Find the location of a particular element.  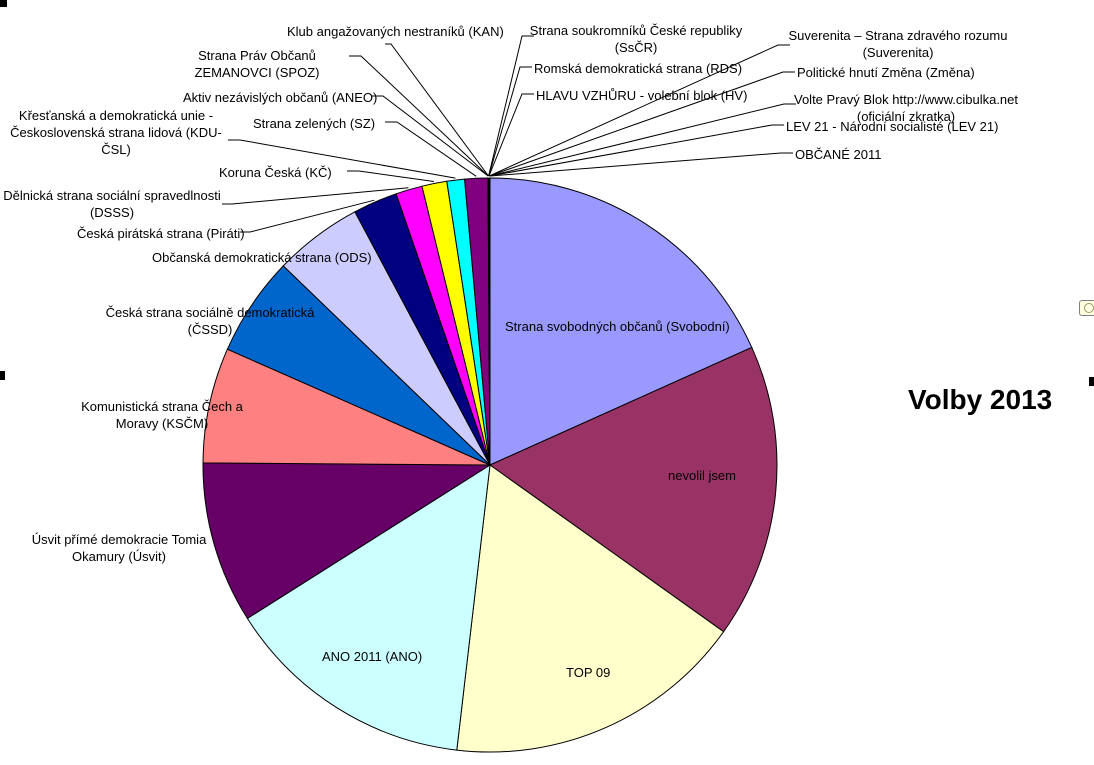

callout-label-hv: HLAVU VZHŮRU - volební blok (HV) is located at coordinates (642, 95).